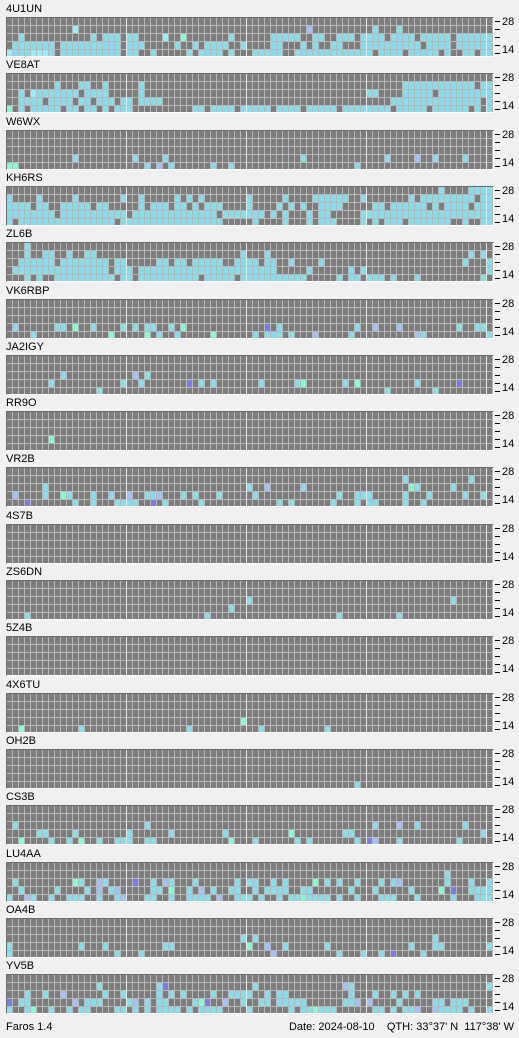 This screenshot has width=519, height=1038. What do you see at coordinates (249, 318) in the screenshot?
I see `propagation-cells` at bounding box center [249, 318].